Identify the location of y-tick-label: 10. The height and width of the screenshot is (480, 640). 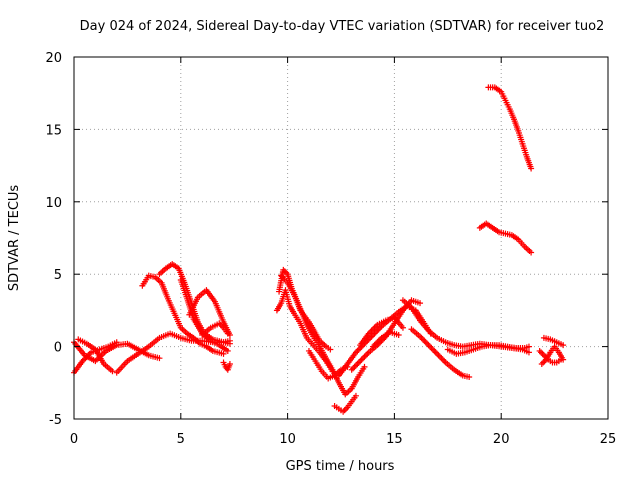
(53, 203).